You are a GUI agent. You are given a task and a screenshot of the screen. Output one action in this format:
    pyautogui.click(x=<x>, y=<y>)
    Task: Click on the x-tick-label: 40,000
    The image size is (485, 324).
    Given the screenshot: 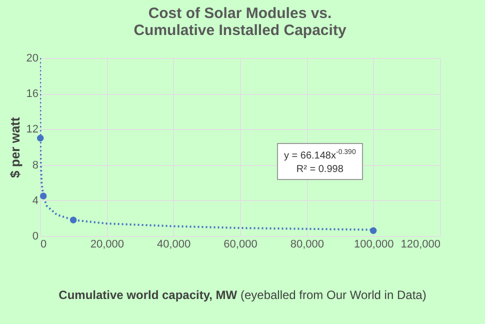 What is the action you would take?
    pyautogui.click(x=174, y=244)
    